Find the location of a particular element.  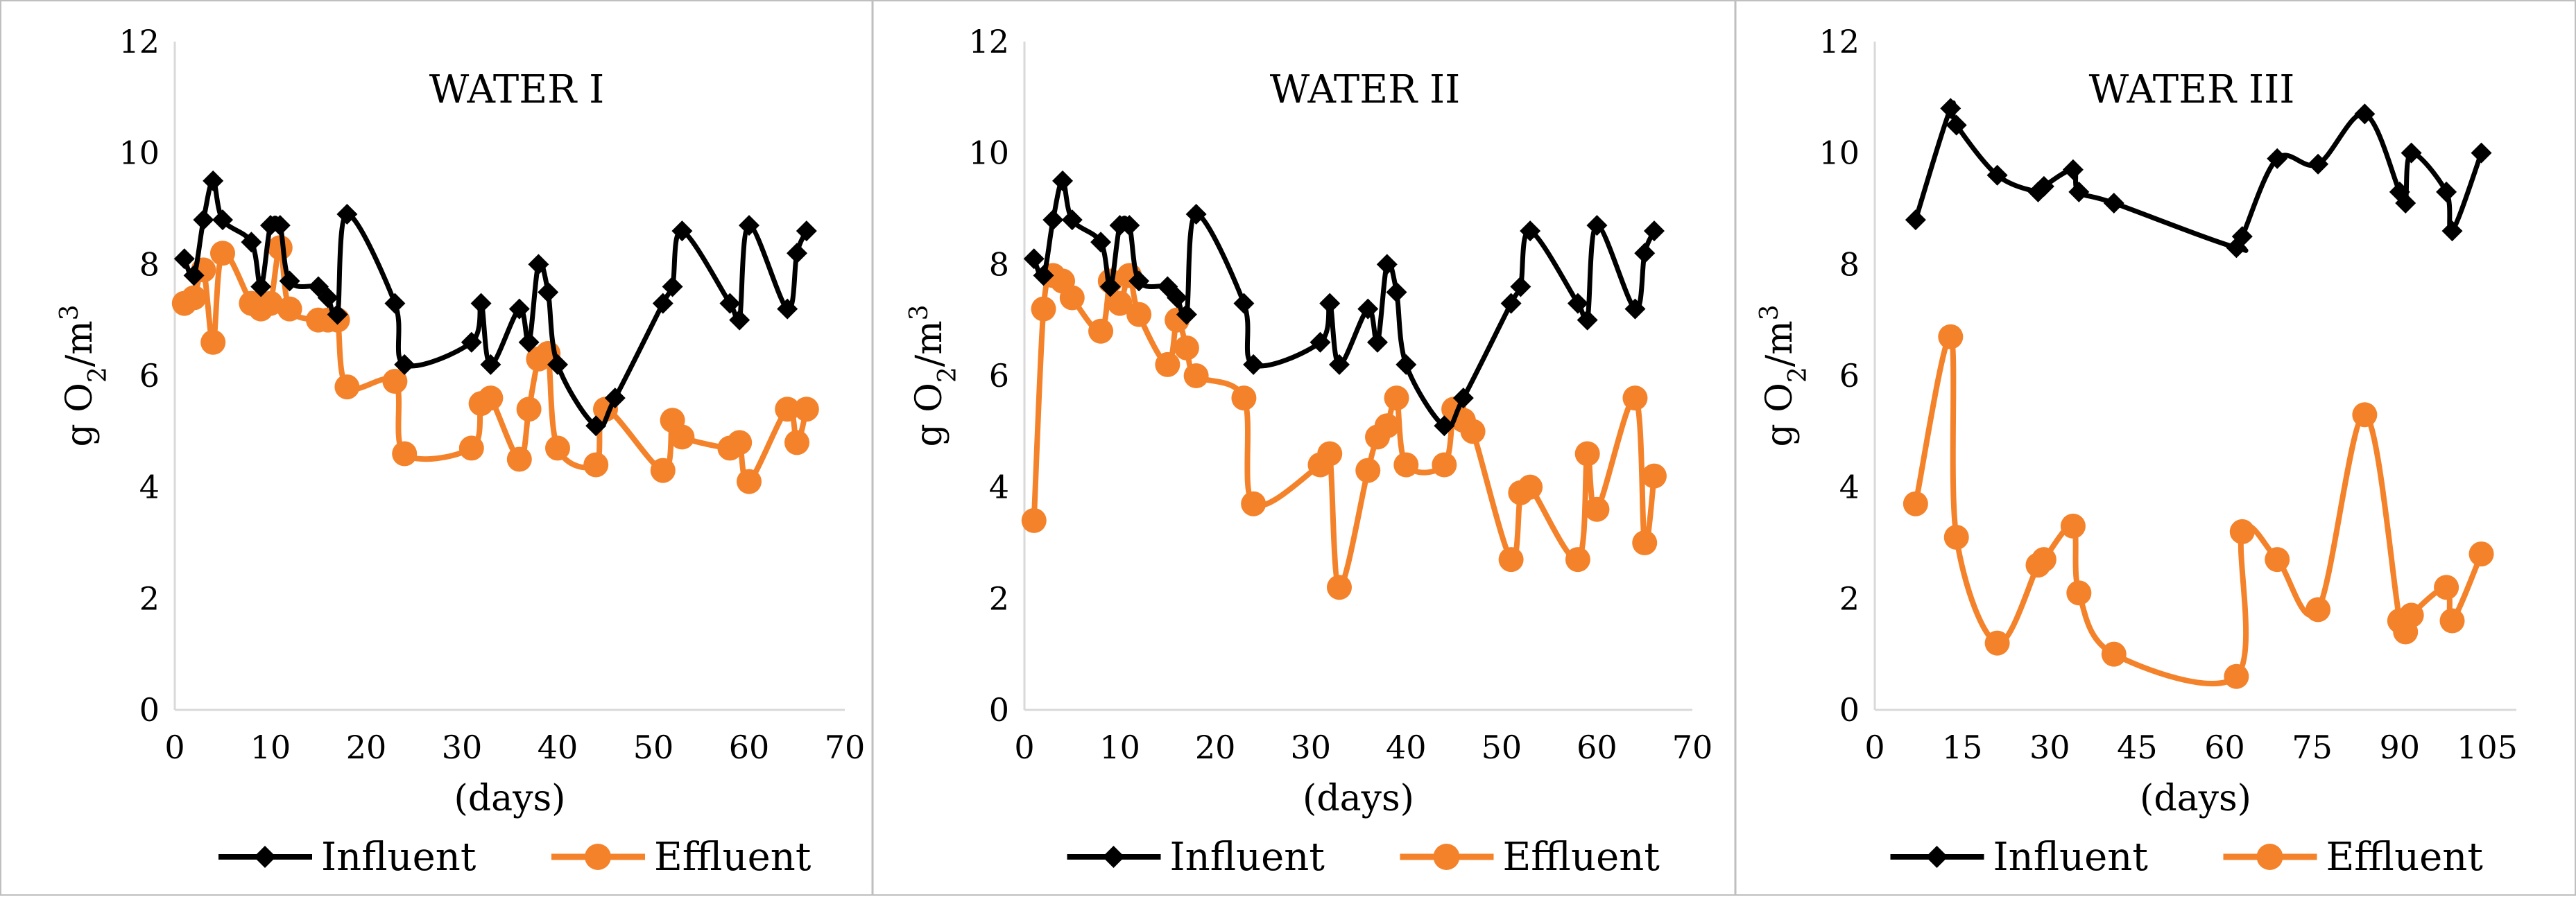

effluent-line is located at coordinates (1344, 431).